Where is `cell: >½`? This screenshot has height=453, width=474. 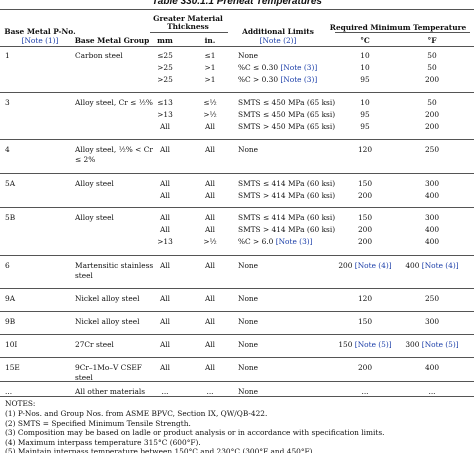
cell: >½ is located at coordinates (210, 114).